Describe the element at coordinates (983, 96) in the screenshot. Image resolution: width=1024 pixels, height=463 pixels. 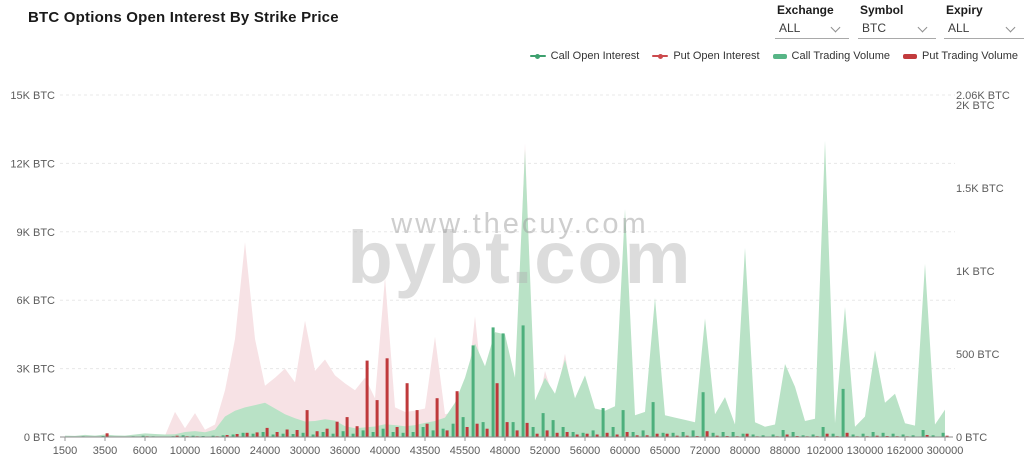
I see `svg-text: 2.06K BTC` at that location.